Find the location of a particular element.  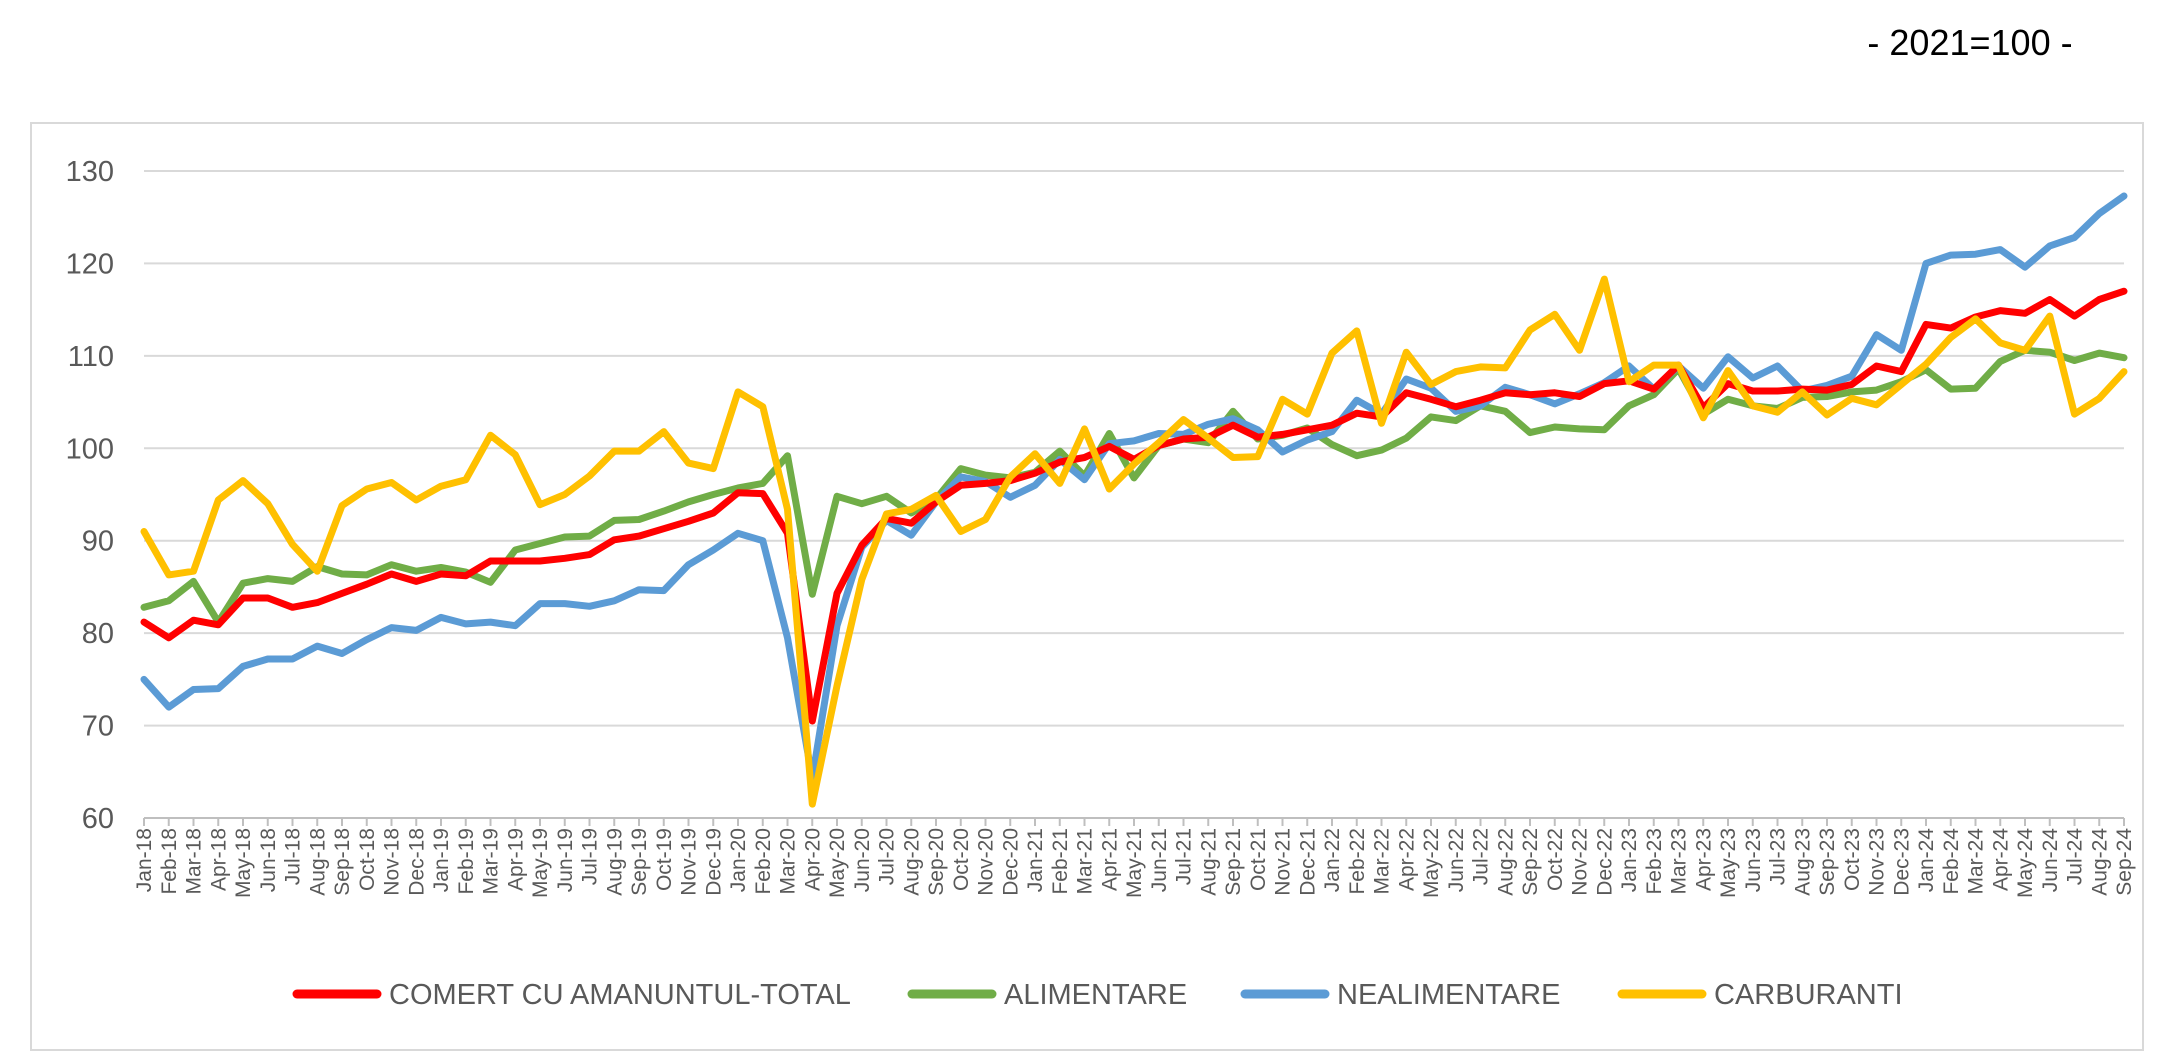

x-tick-label: May-21 is located at coordinates (1134, 863).